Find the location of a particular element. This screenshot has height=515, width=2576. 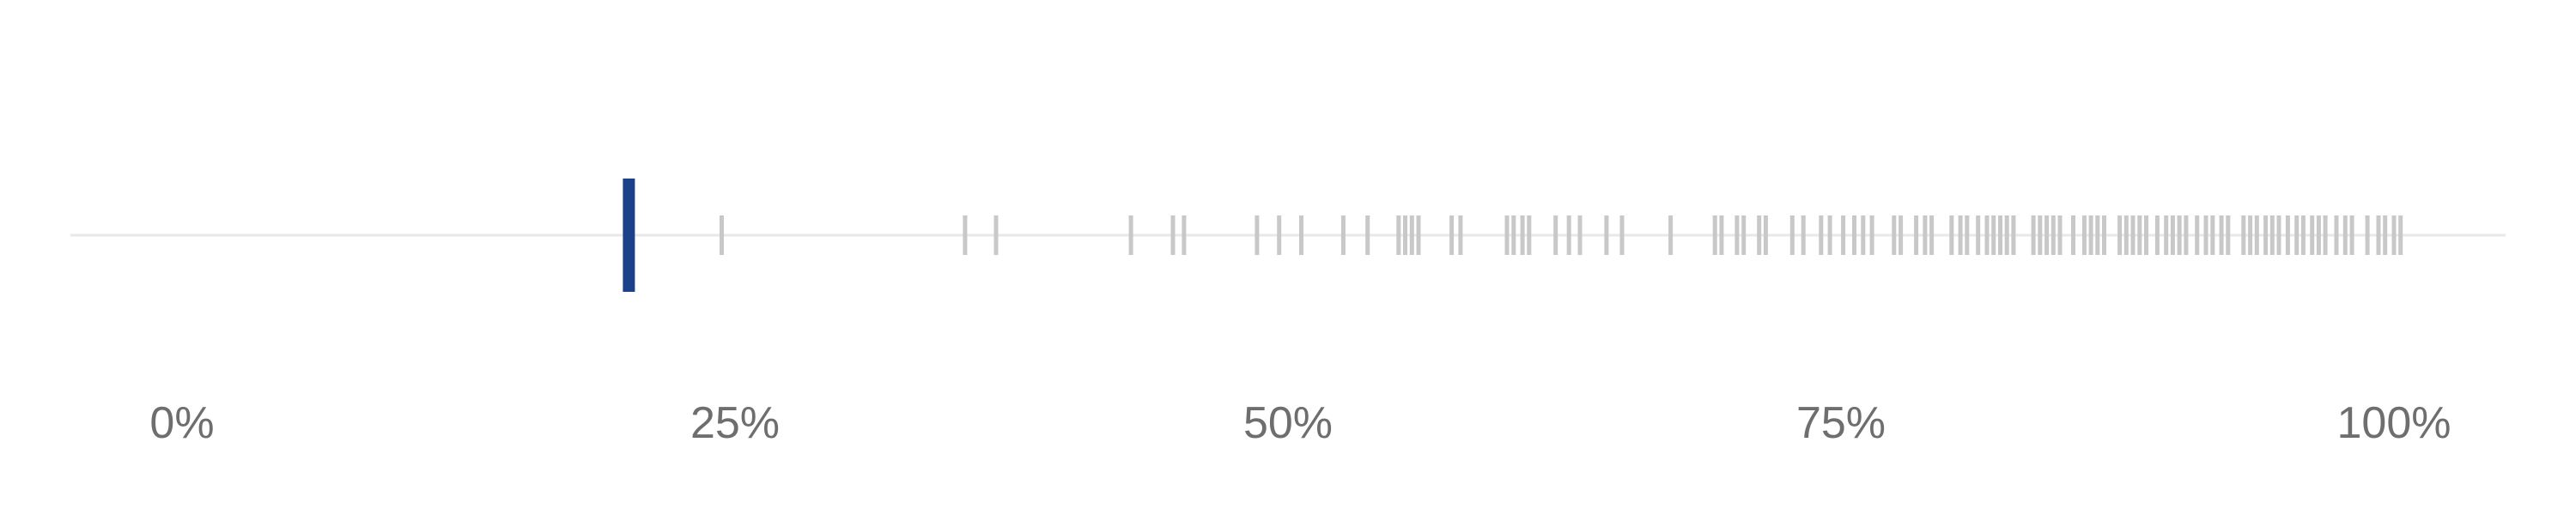

highlight-marks is located at coordinates (629, 235).